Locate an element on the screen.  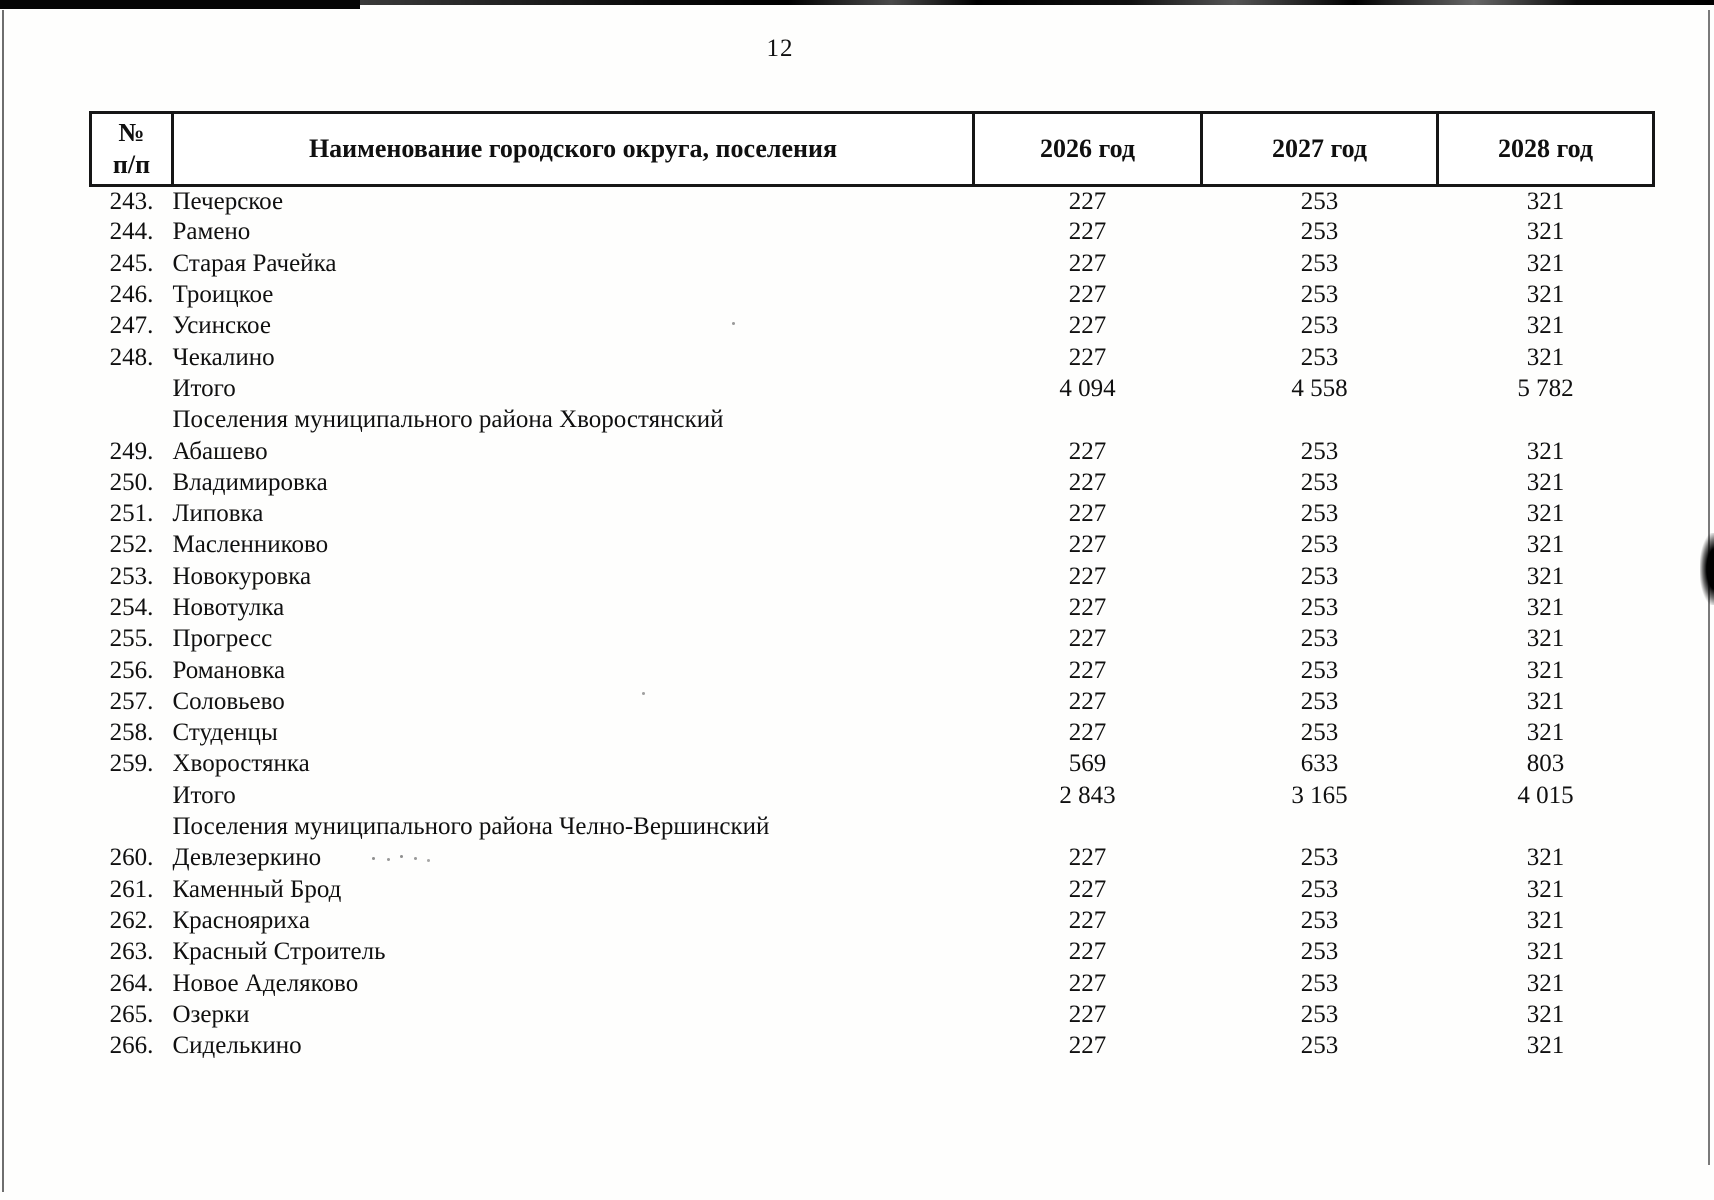
row-number-cell: 247. is located at coordinates (131, 326).